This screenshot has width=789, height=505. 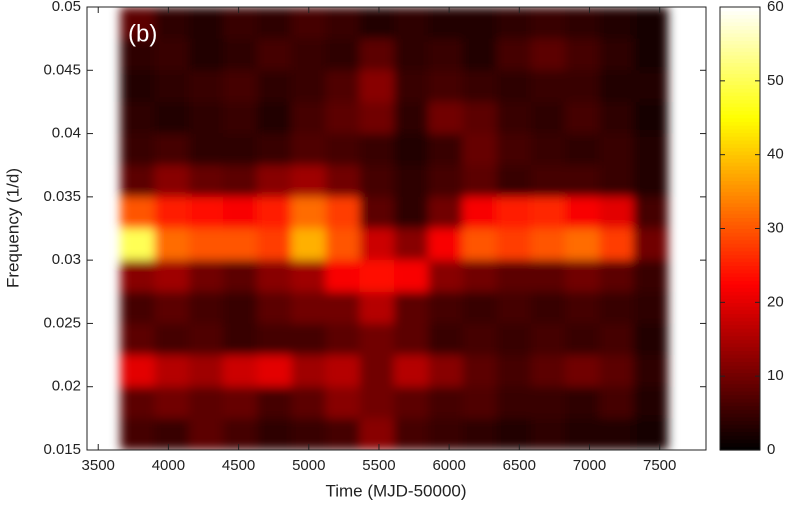 What do you see at coordinates (66, 7) in the screenshot?
I see `y-tick-label: 0.05` at bounding box center [66, 7].